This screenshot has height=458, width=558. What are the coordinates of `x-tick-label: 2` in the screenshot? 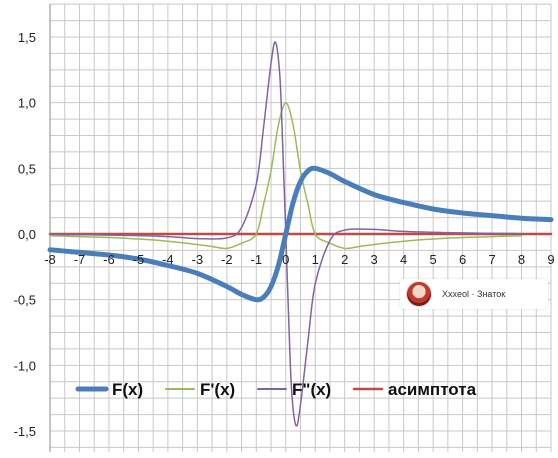 It's located at (344, 259).